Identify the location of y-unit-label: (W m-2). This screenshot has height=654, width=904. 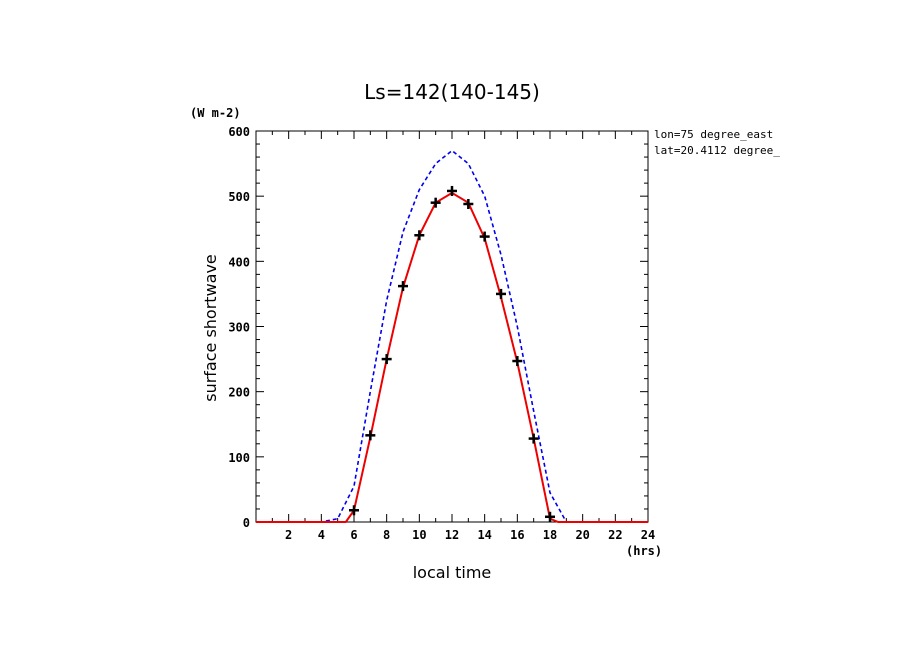
(215, 113).